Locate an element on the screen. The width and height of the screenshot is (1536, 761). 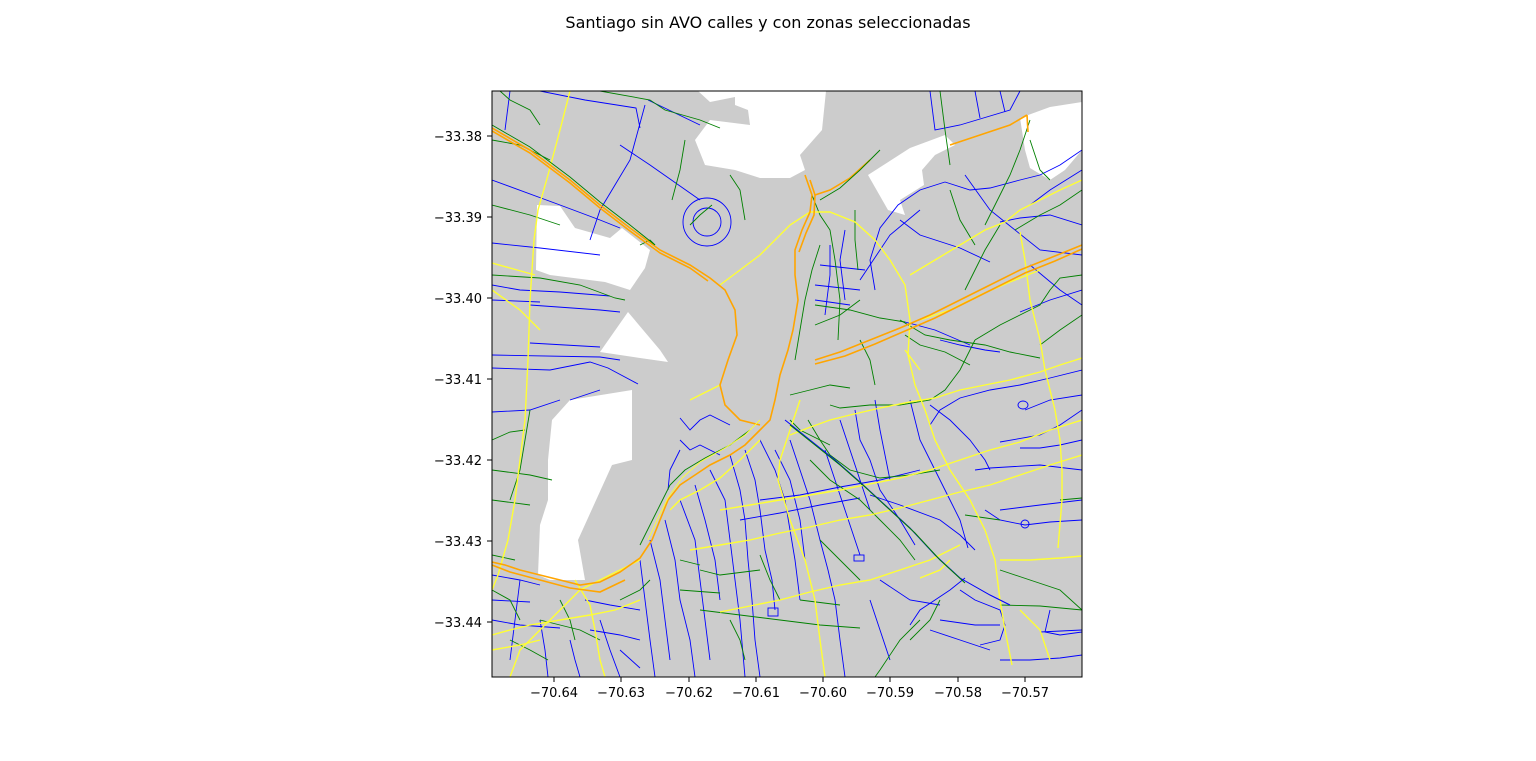
y-axis is located at coordinates (489, 379).